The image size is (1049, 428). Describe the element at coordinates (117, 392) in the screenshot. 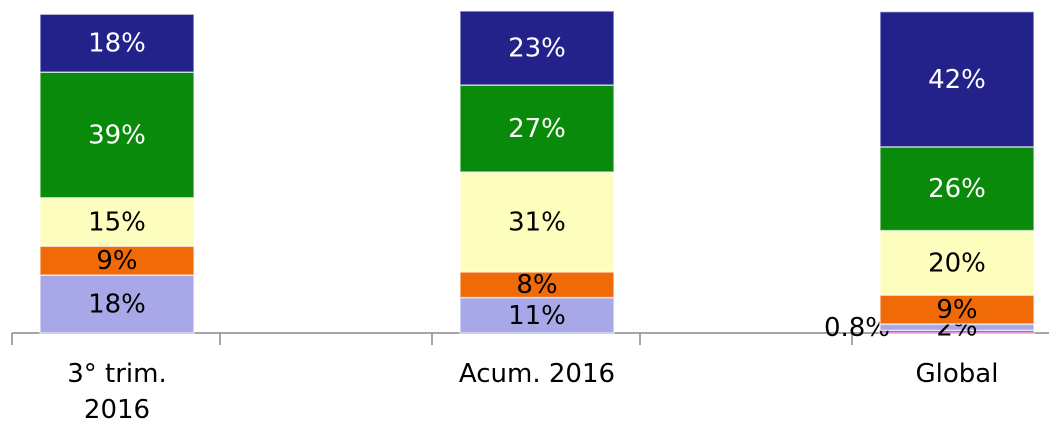

I see `x-tick-label: 3° trim. 2016` at that location.